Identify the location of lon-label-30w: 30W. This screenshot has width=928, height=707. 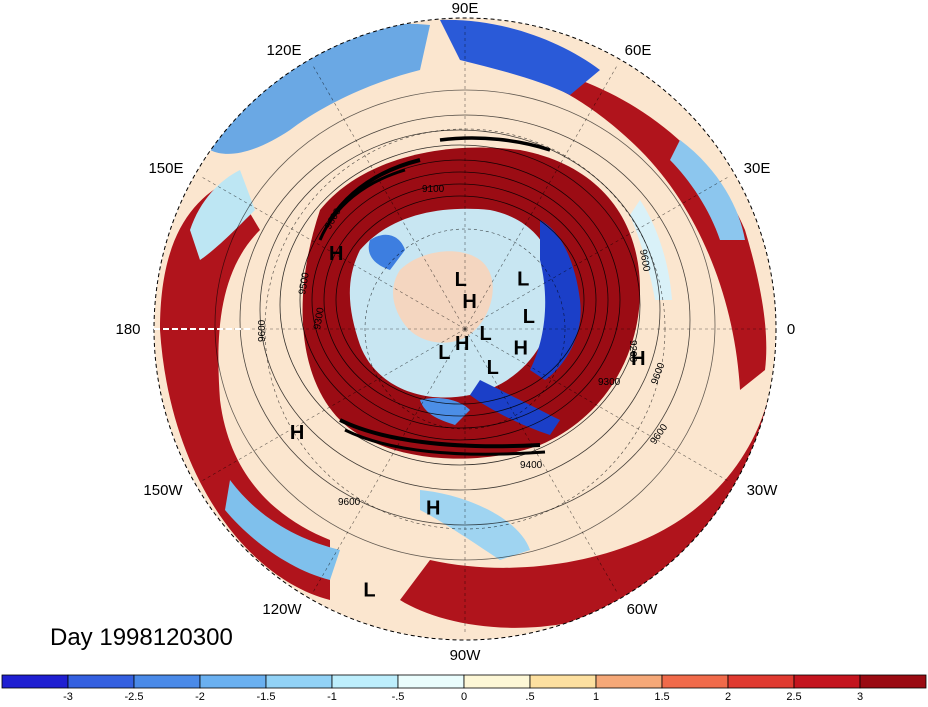
(763, 490).